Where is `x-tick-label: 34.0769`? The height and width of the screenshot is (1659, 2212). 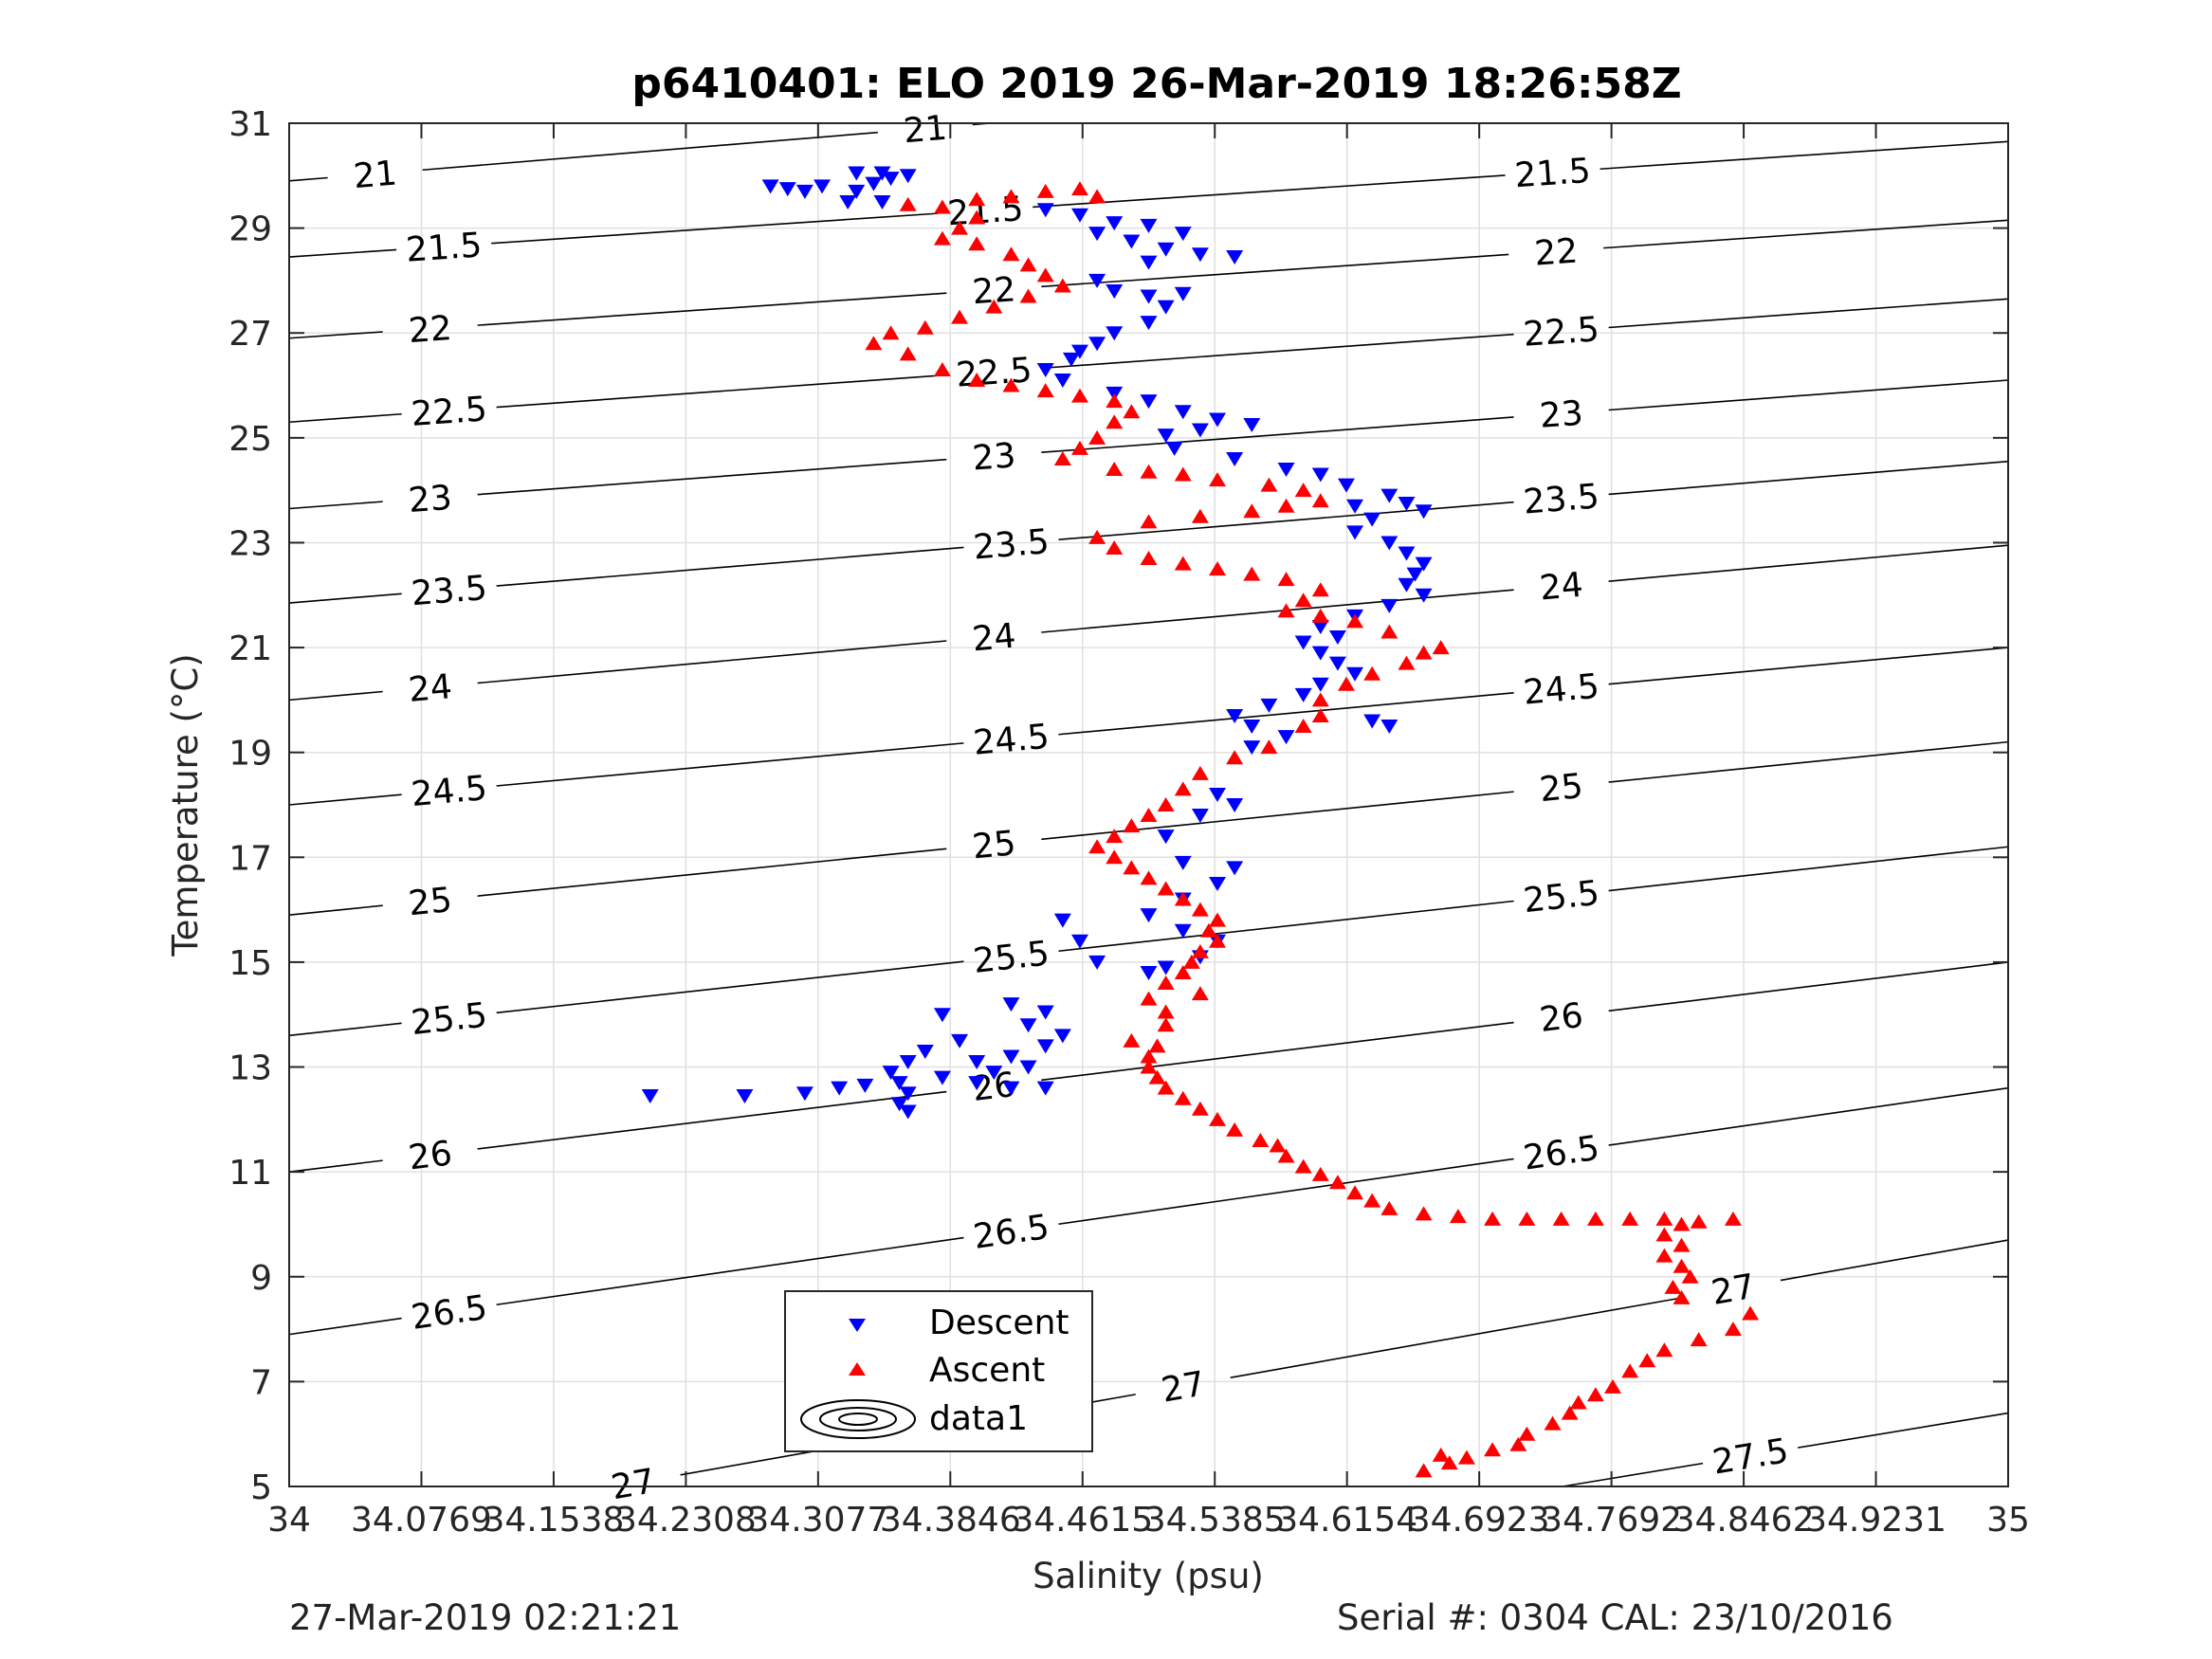
x-tick-label: 34.0769 is located at coordinates (421, 1520).